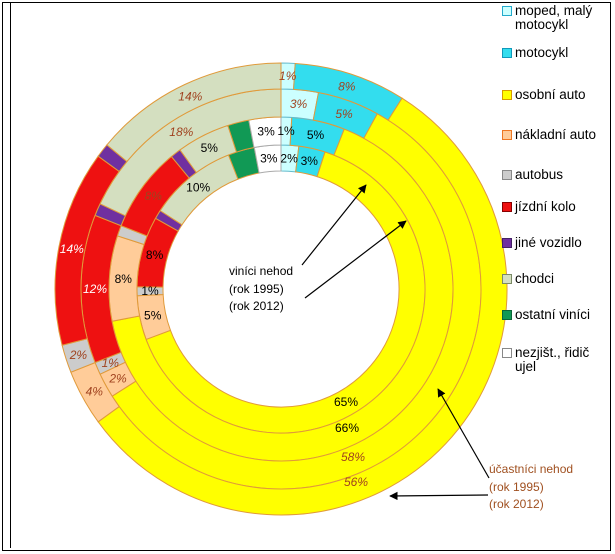 The height and width of the screenshot is (554, 615). I want to click on legend-item-nakladni-auto: nákladní auto, so click(549, 135).